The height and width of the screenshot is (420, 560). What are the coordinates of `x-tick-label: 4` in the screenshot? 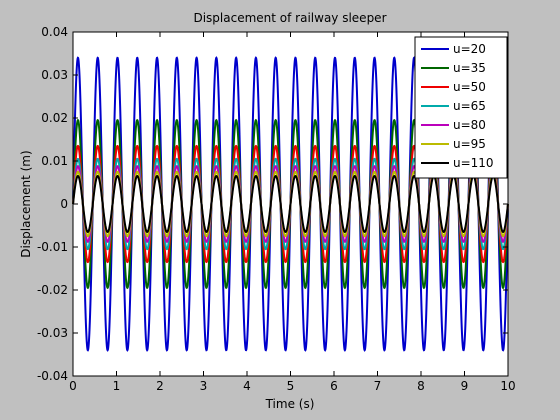 It's located at (247, 386).